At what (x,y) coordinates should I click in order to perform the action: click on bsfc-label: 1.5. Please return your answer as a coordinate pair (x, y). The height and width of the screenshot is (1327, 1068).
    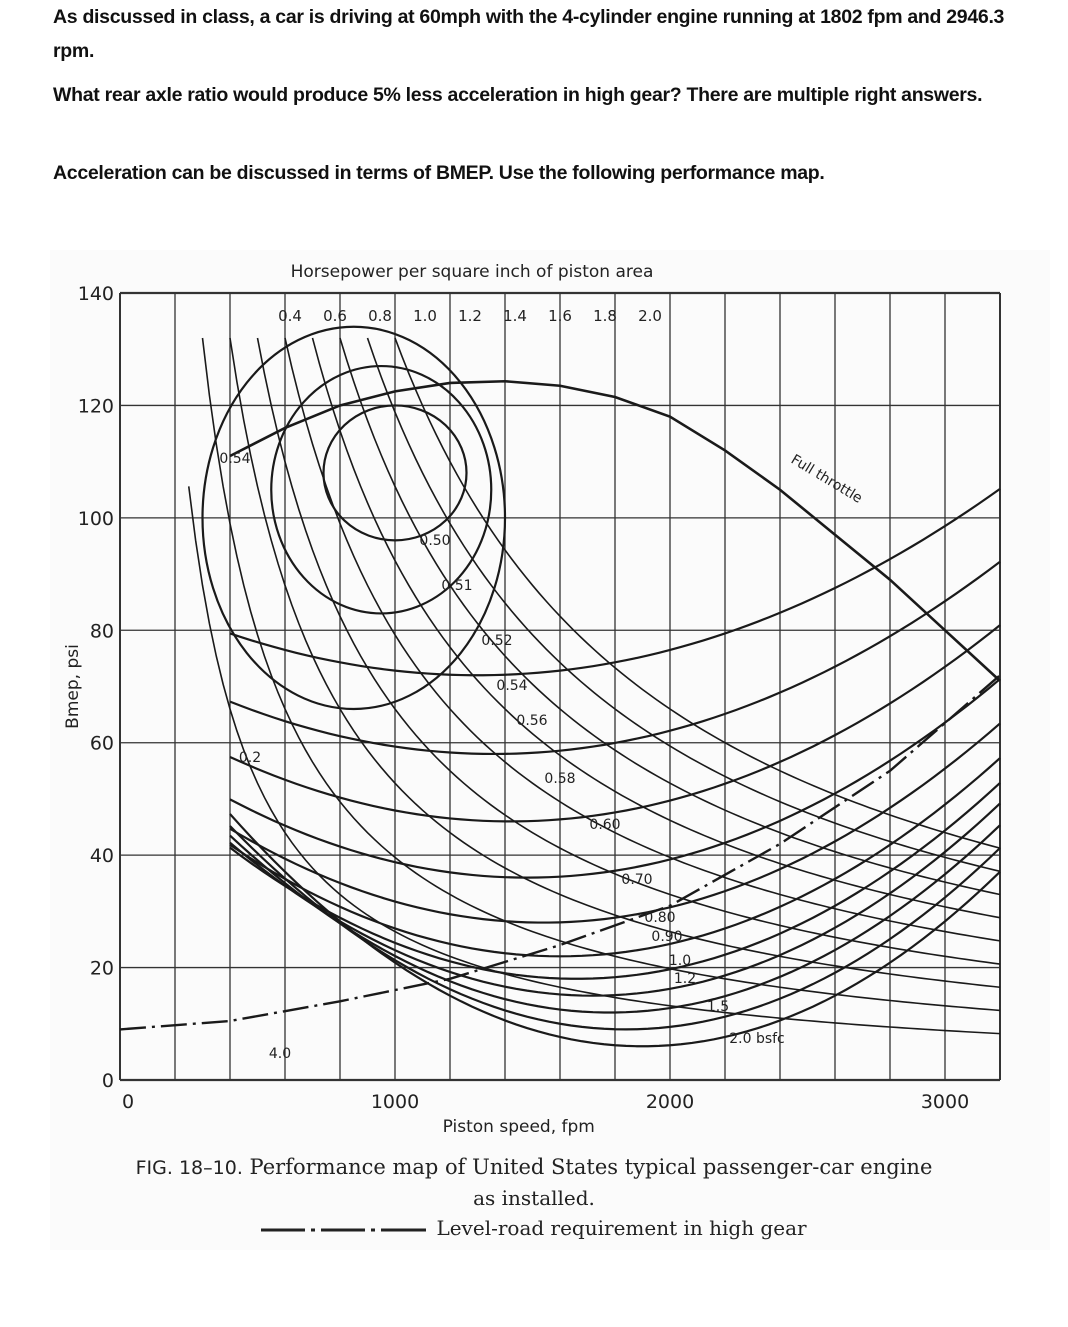
    Looking at the image, I should click on (718, 1007).